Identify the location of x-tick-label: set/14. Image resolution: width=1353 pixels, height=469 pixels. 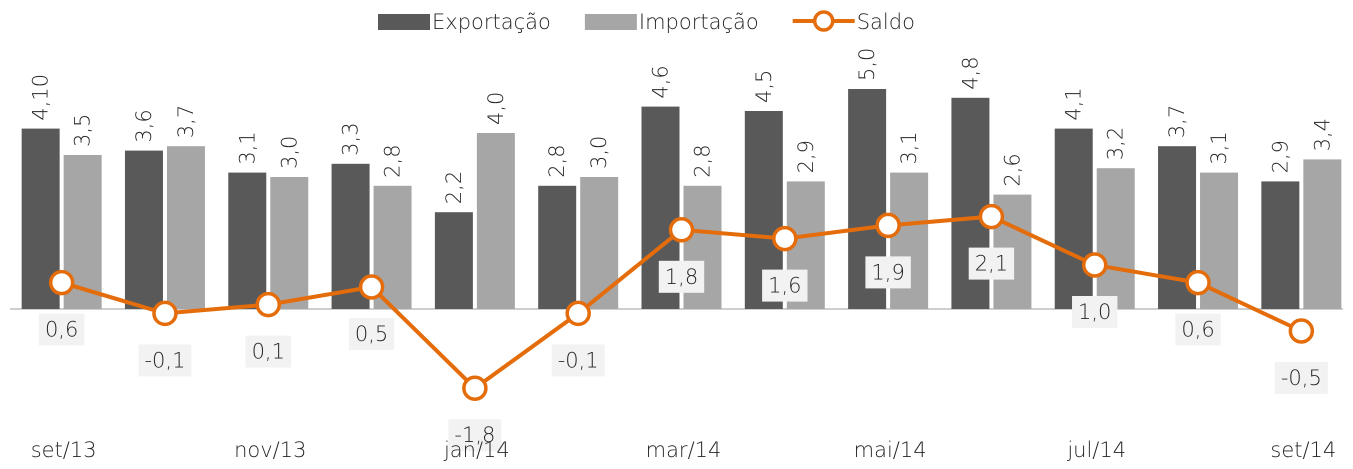
(1303, 450).